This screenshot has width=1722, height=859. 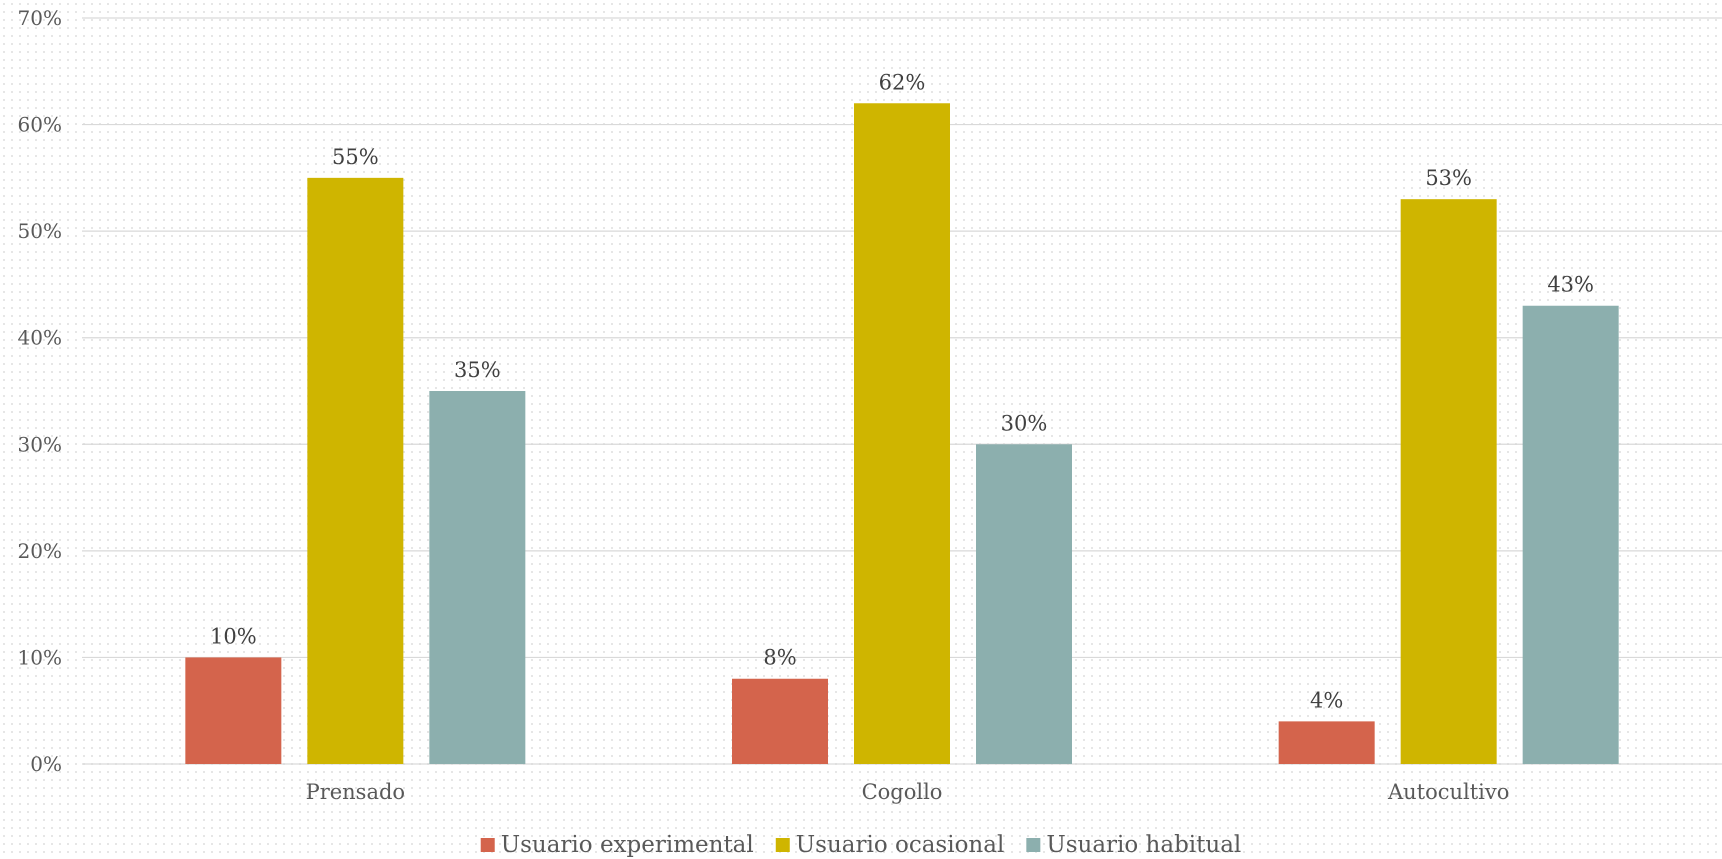 I want to click on x-tick-label: Cogollo, so click(x=902, y=792).